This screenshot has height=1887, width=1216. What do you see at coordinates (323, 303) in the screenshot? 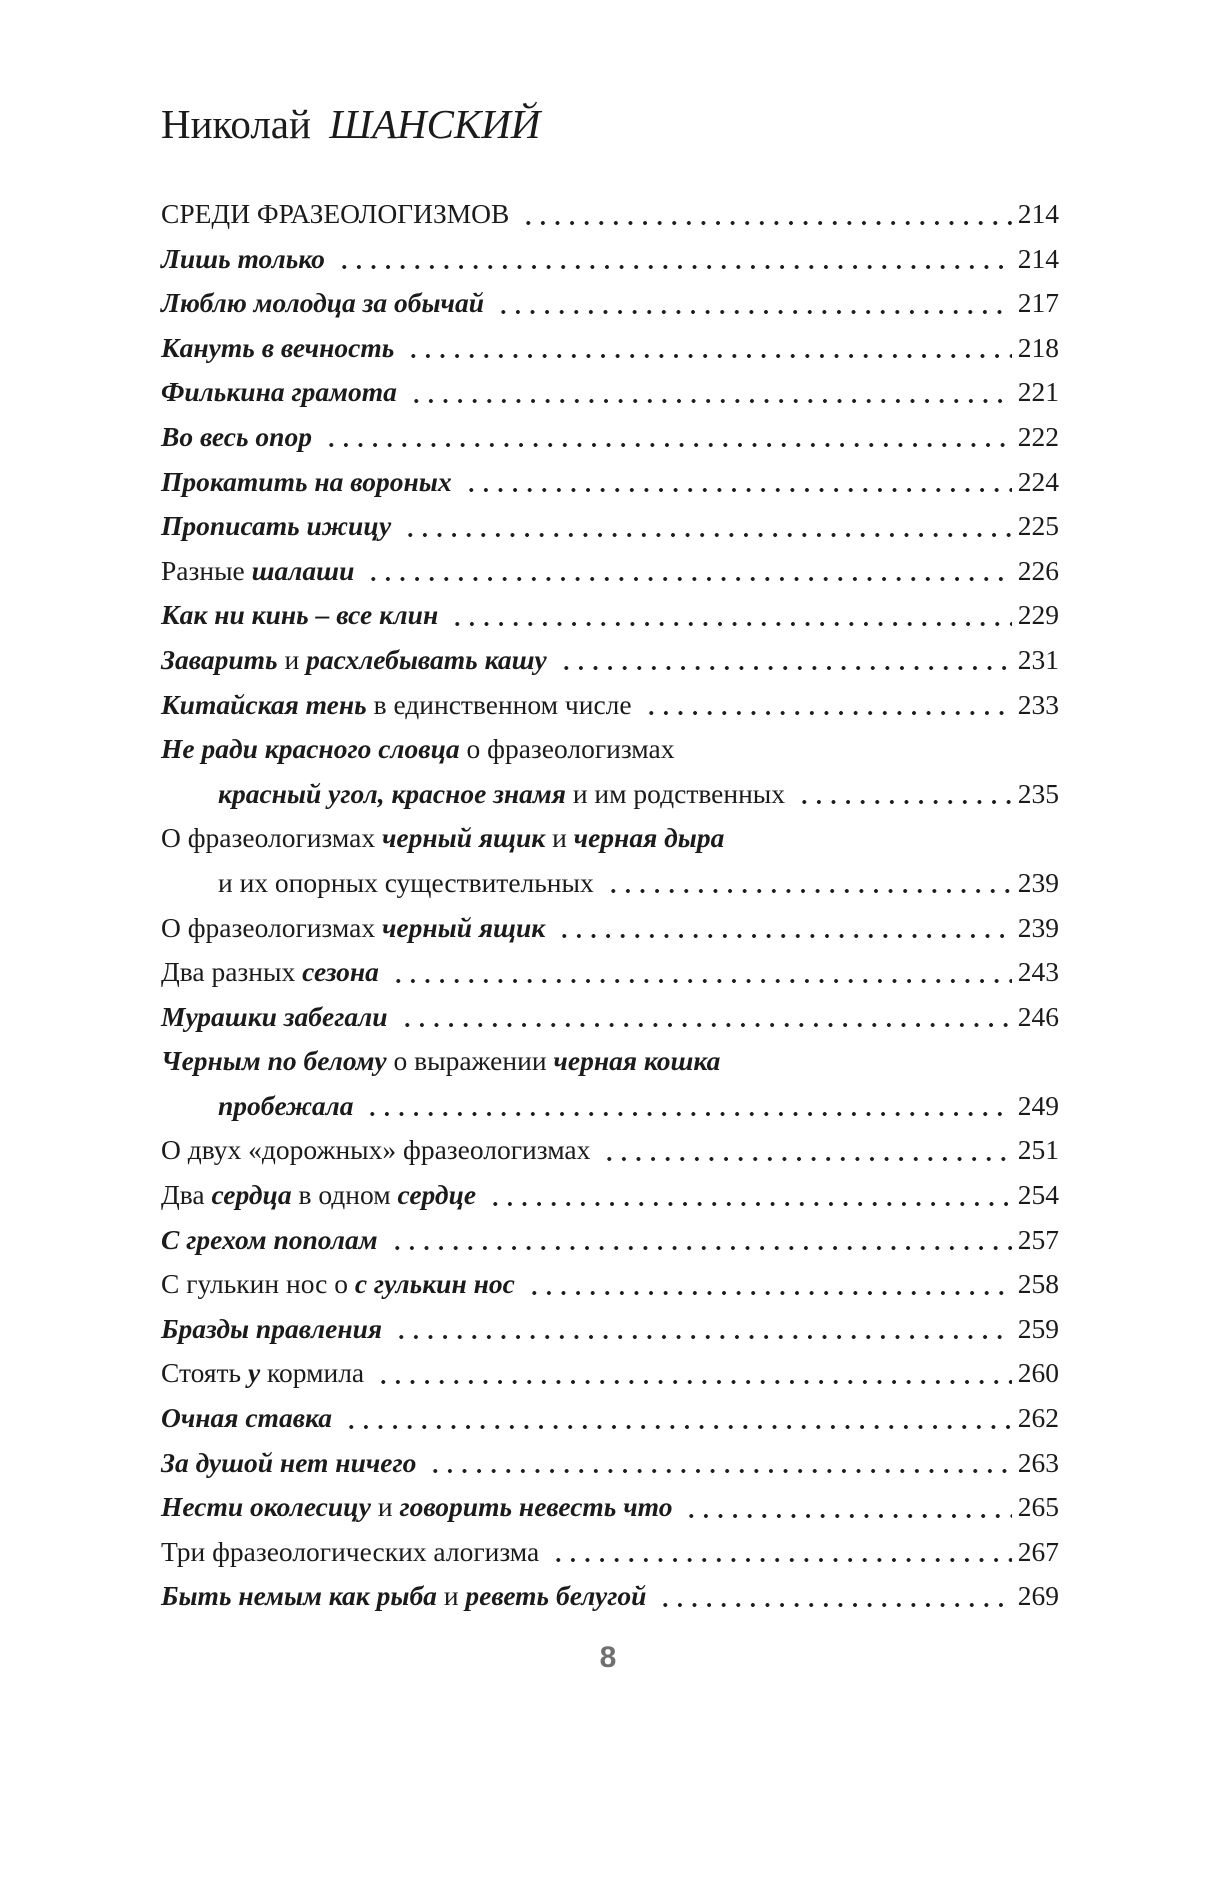
I see `toc-title-segment: Люблю молодца за обычай` at bounding box center [323, 303].